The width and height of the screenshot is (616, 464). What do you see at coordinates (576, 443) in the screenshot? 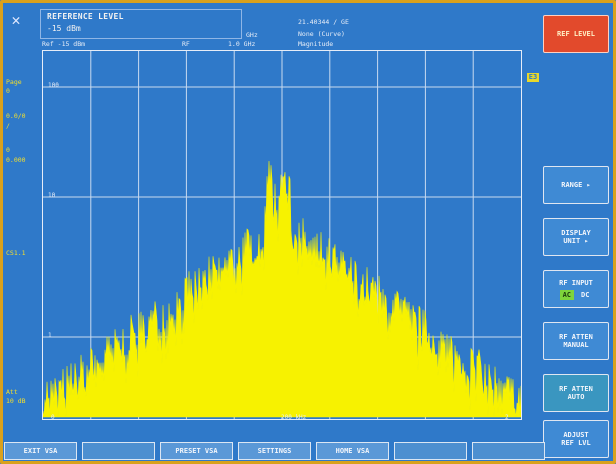
I see `adjust-ref-line-2: REF LVL` at bounding box center [576, 443].